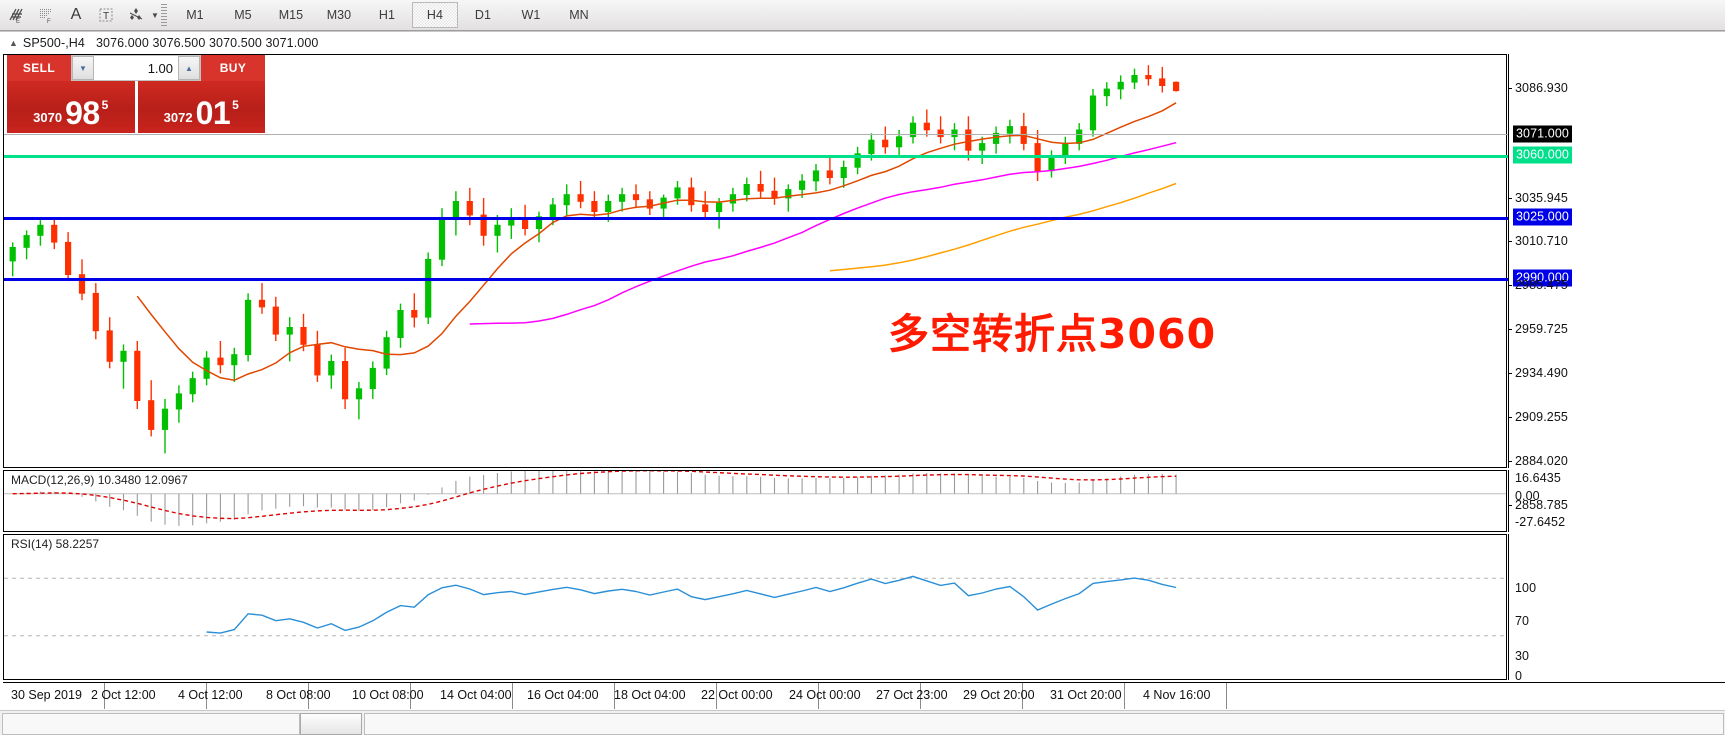 Image resolution: width=1725 pixels, height=735 pixels. Describe the element at coordinates (83, 68) in the screenshot. I see `volume-decrease-button: ▼` at that location.